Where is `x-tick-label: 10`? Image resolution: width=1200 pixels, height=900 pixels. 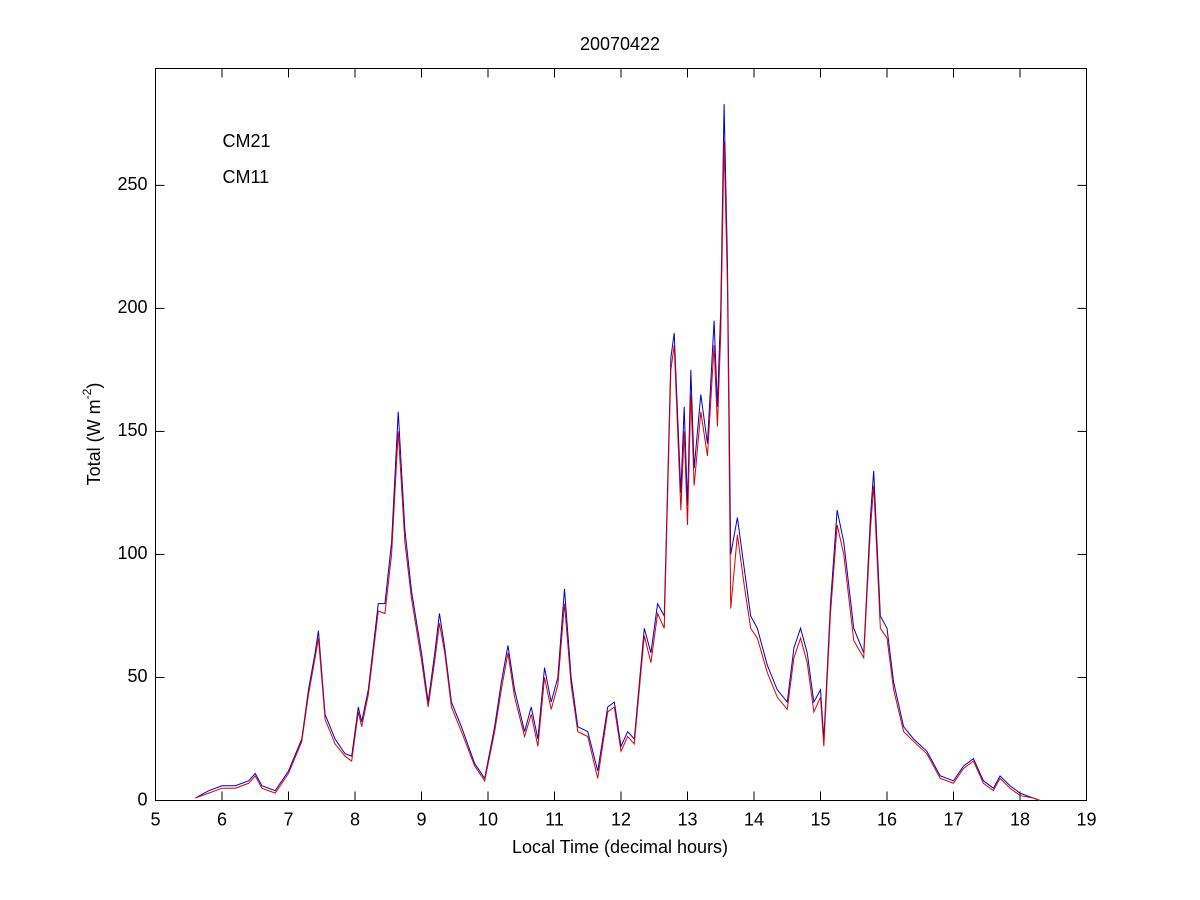 x-tick-label: 10 is located at coordinates (488, 819).